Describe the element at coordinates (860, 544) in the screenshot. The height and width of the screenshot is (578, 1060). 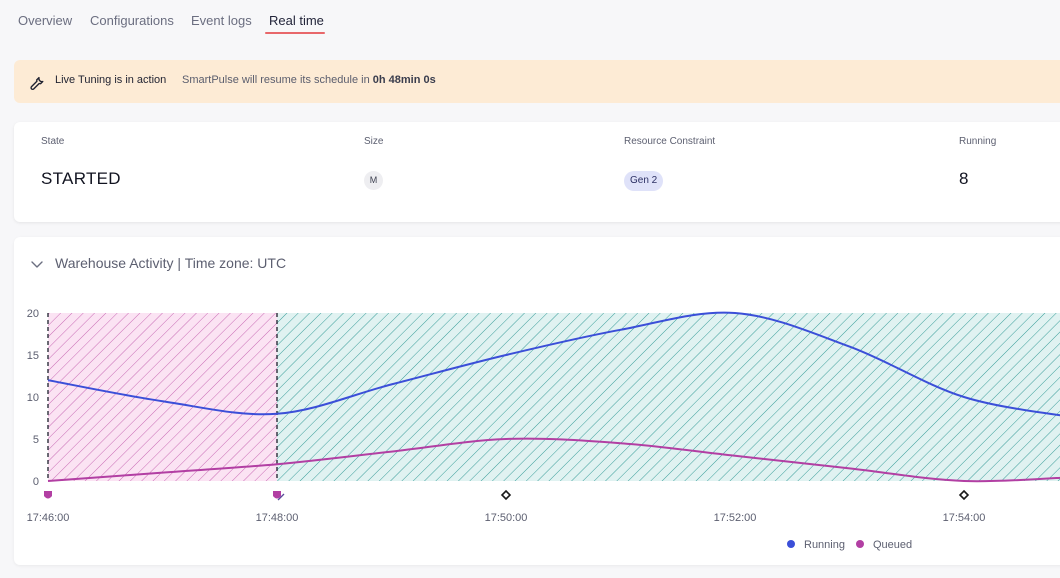
I see `legend-dot-queued` at that location.